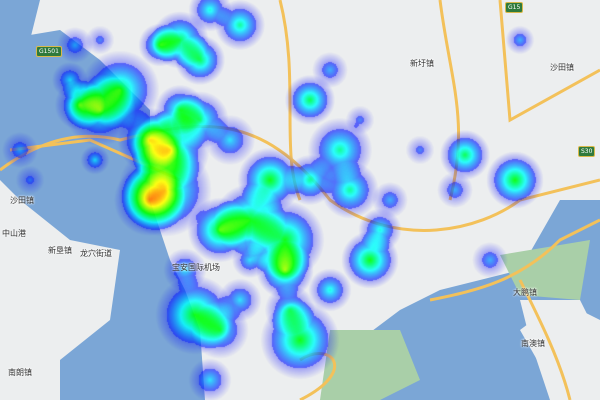  What do you see at coordinates (514, 7) in the screenshot?
I see `road-shield-g15: G15` at bounding box center [514, 7].